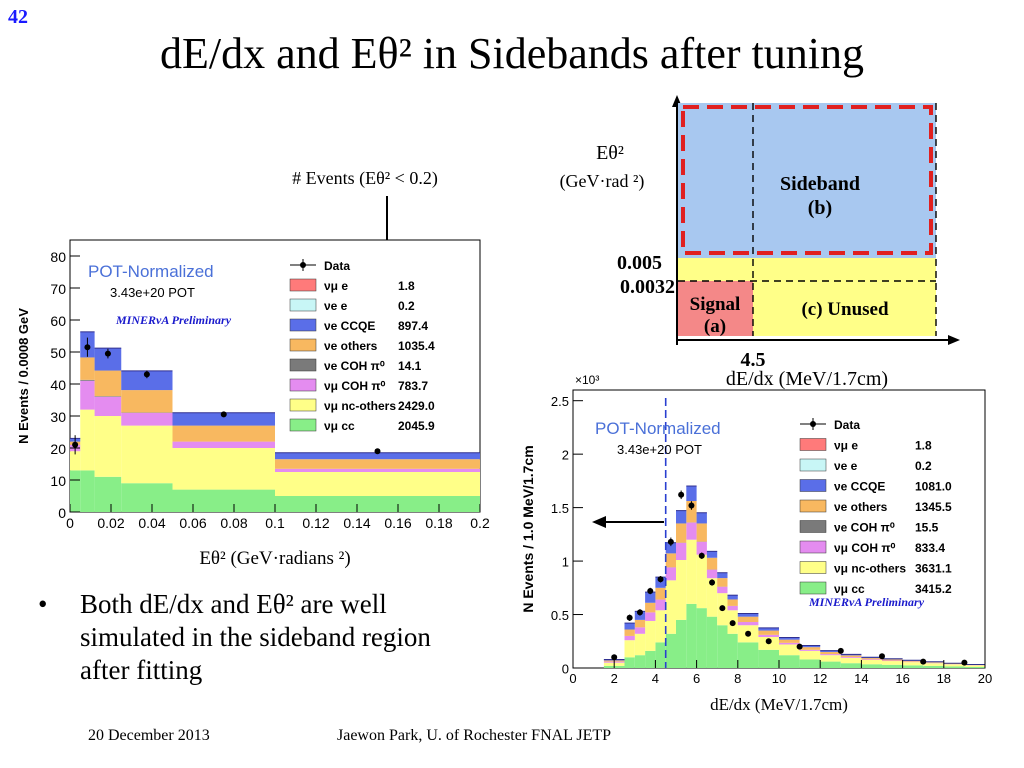  I want to click on region-y-label: Eθ², so click(610, 153).